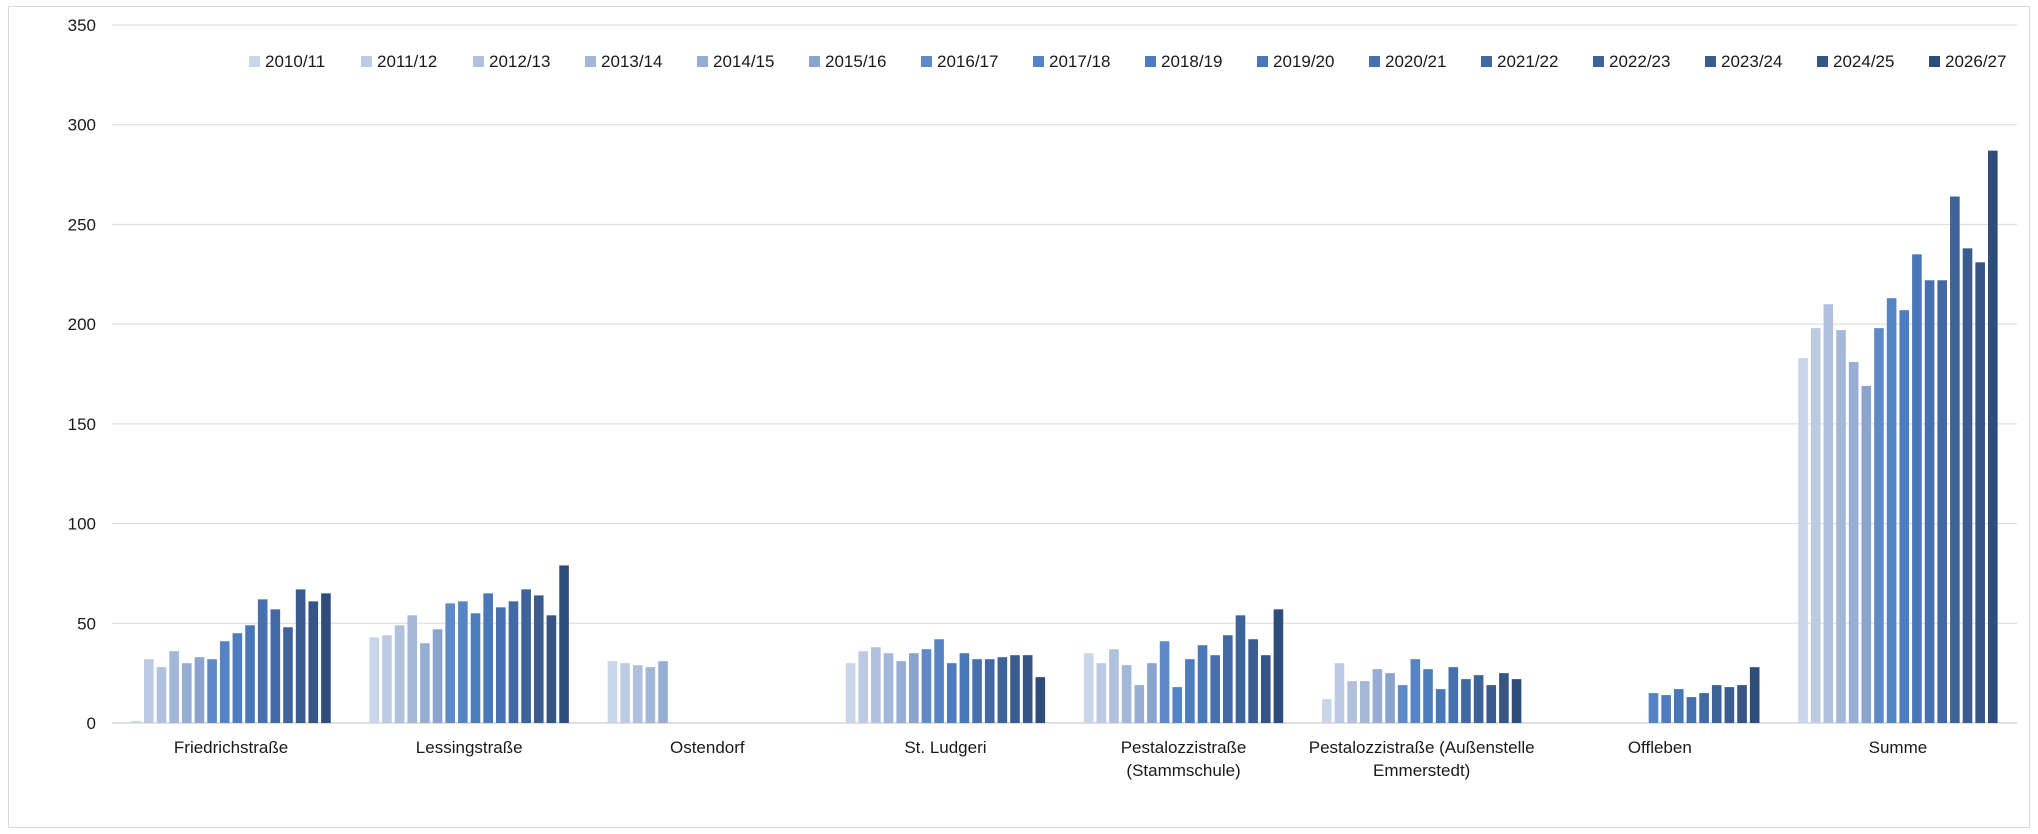 This screenshot has height=834, width=2038. I want to click on legend-label: 2022/23, so click(1639, 61).